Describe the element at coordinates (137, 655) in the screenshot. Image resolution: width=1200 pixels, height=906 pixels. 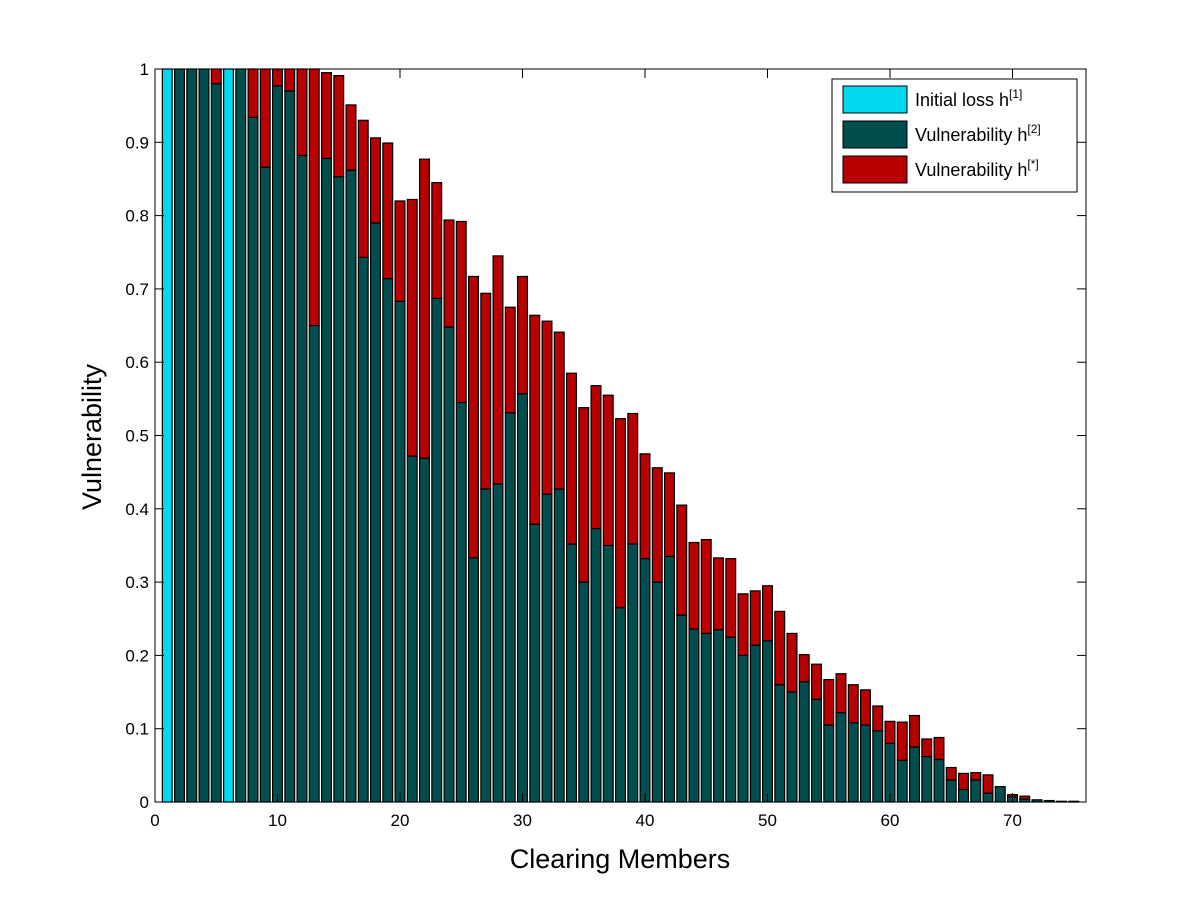
I see `y-tick-label-0.2: 0.2` at that location.